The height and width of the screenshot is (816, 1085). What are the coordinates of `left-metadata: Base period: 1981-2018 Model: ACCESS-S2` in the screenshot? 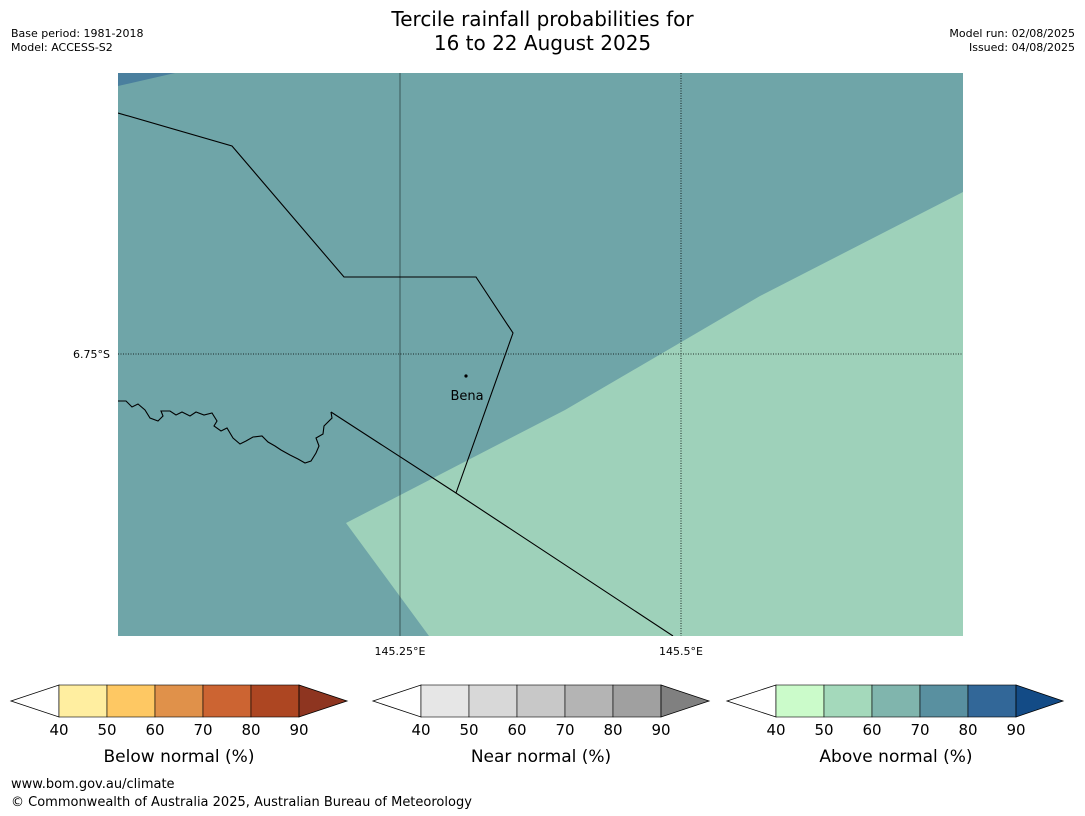 It's located at (77, 41).